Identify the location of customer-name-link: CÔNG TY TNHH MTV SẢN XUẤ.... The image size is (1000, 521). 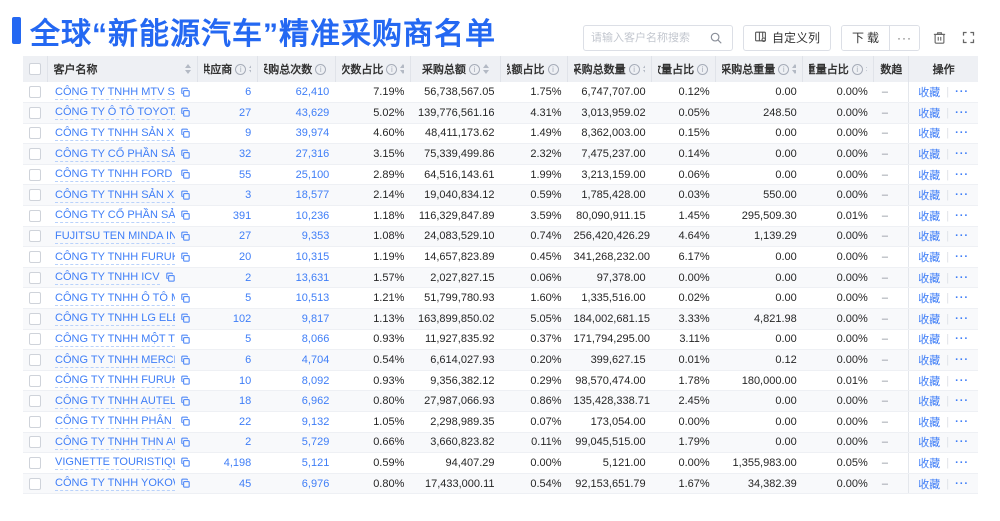
(115, 92).